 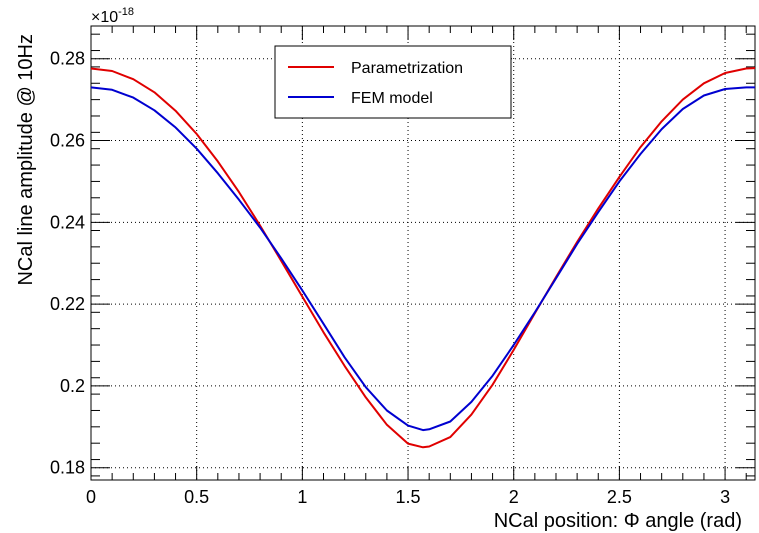 I want to click on x-tick-label: 2, so click(x=514, y=497).